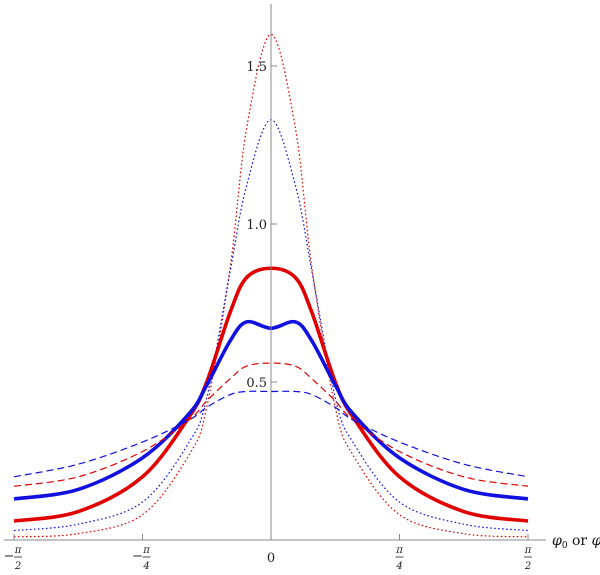  Describe the element at coordinates (399, 558) in the screenshot. I see `x-tick-label-4: π4` at that location.